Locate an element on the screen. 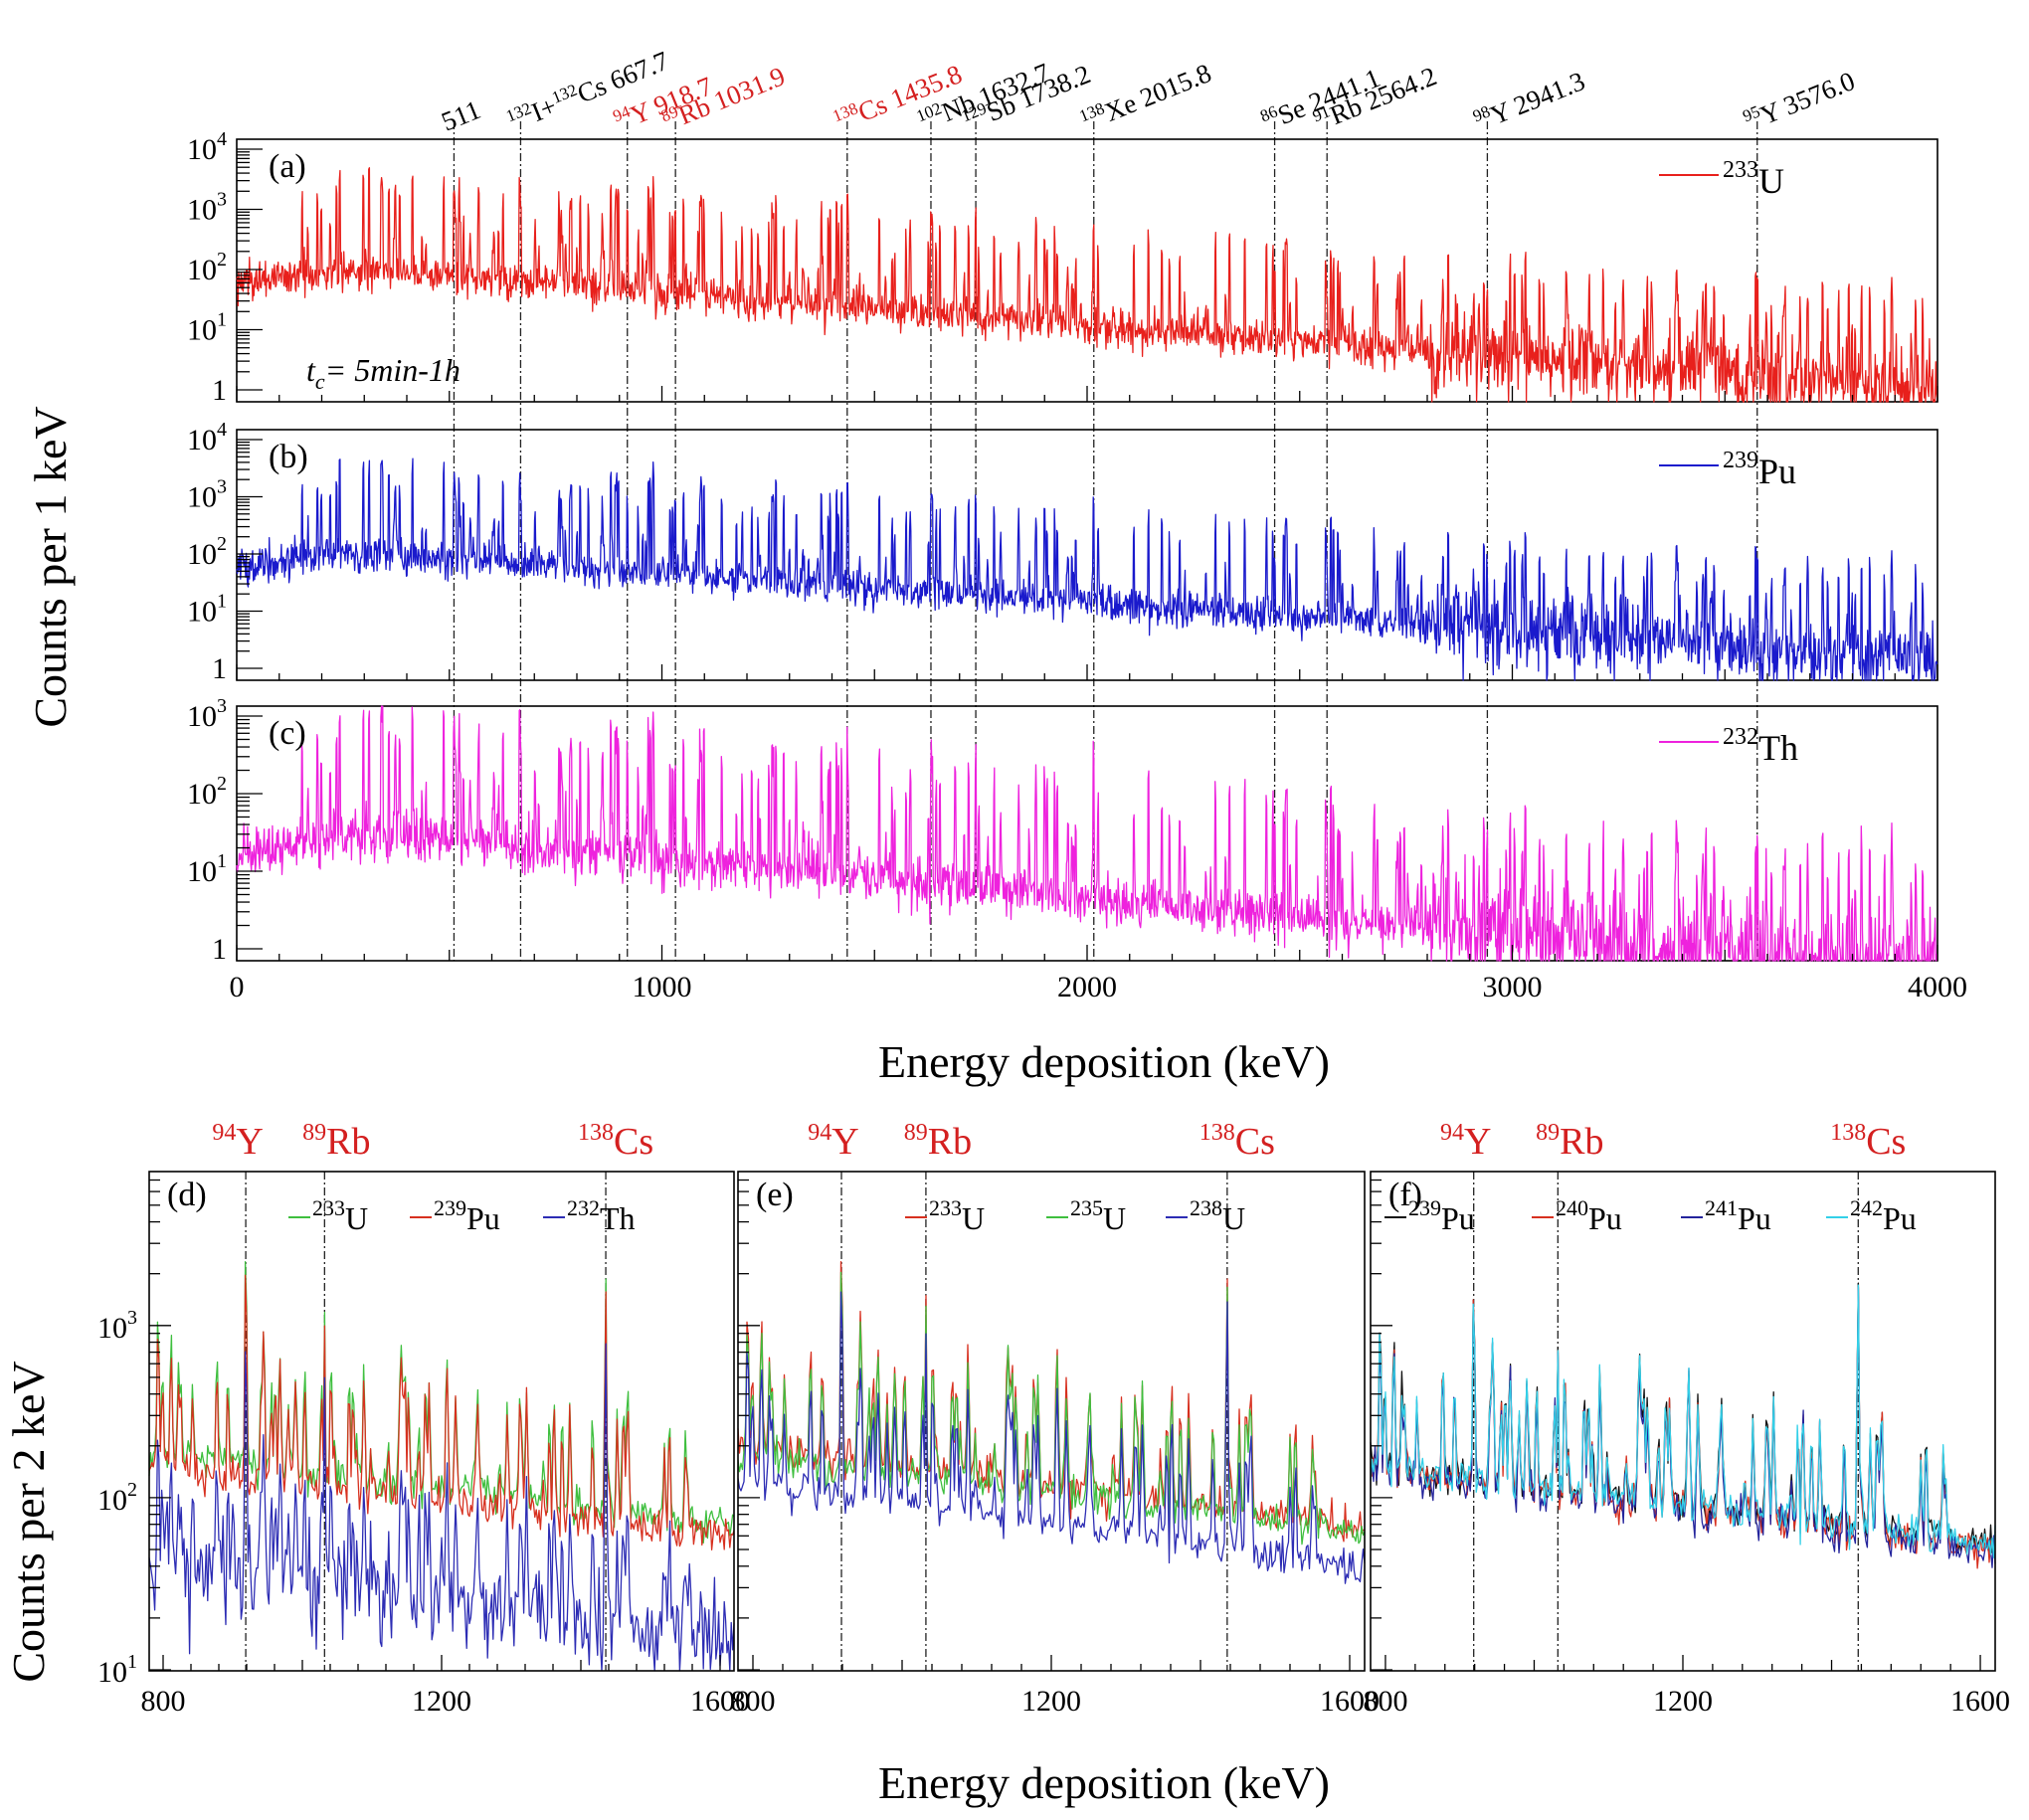 The image size is (2029, 1820). peak-title-d-2: 138Cs is located at coordinates (615, 1141).